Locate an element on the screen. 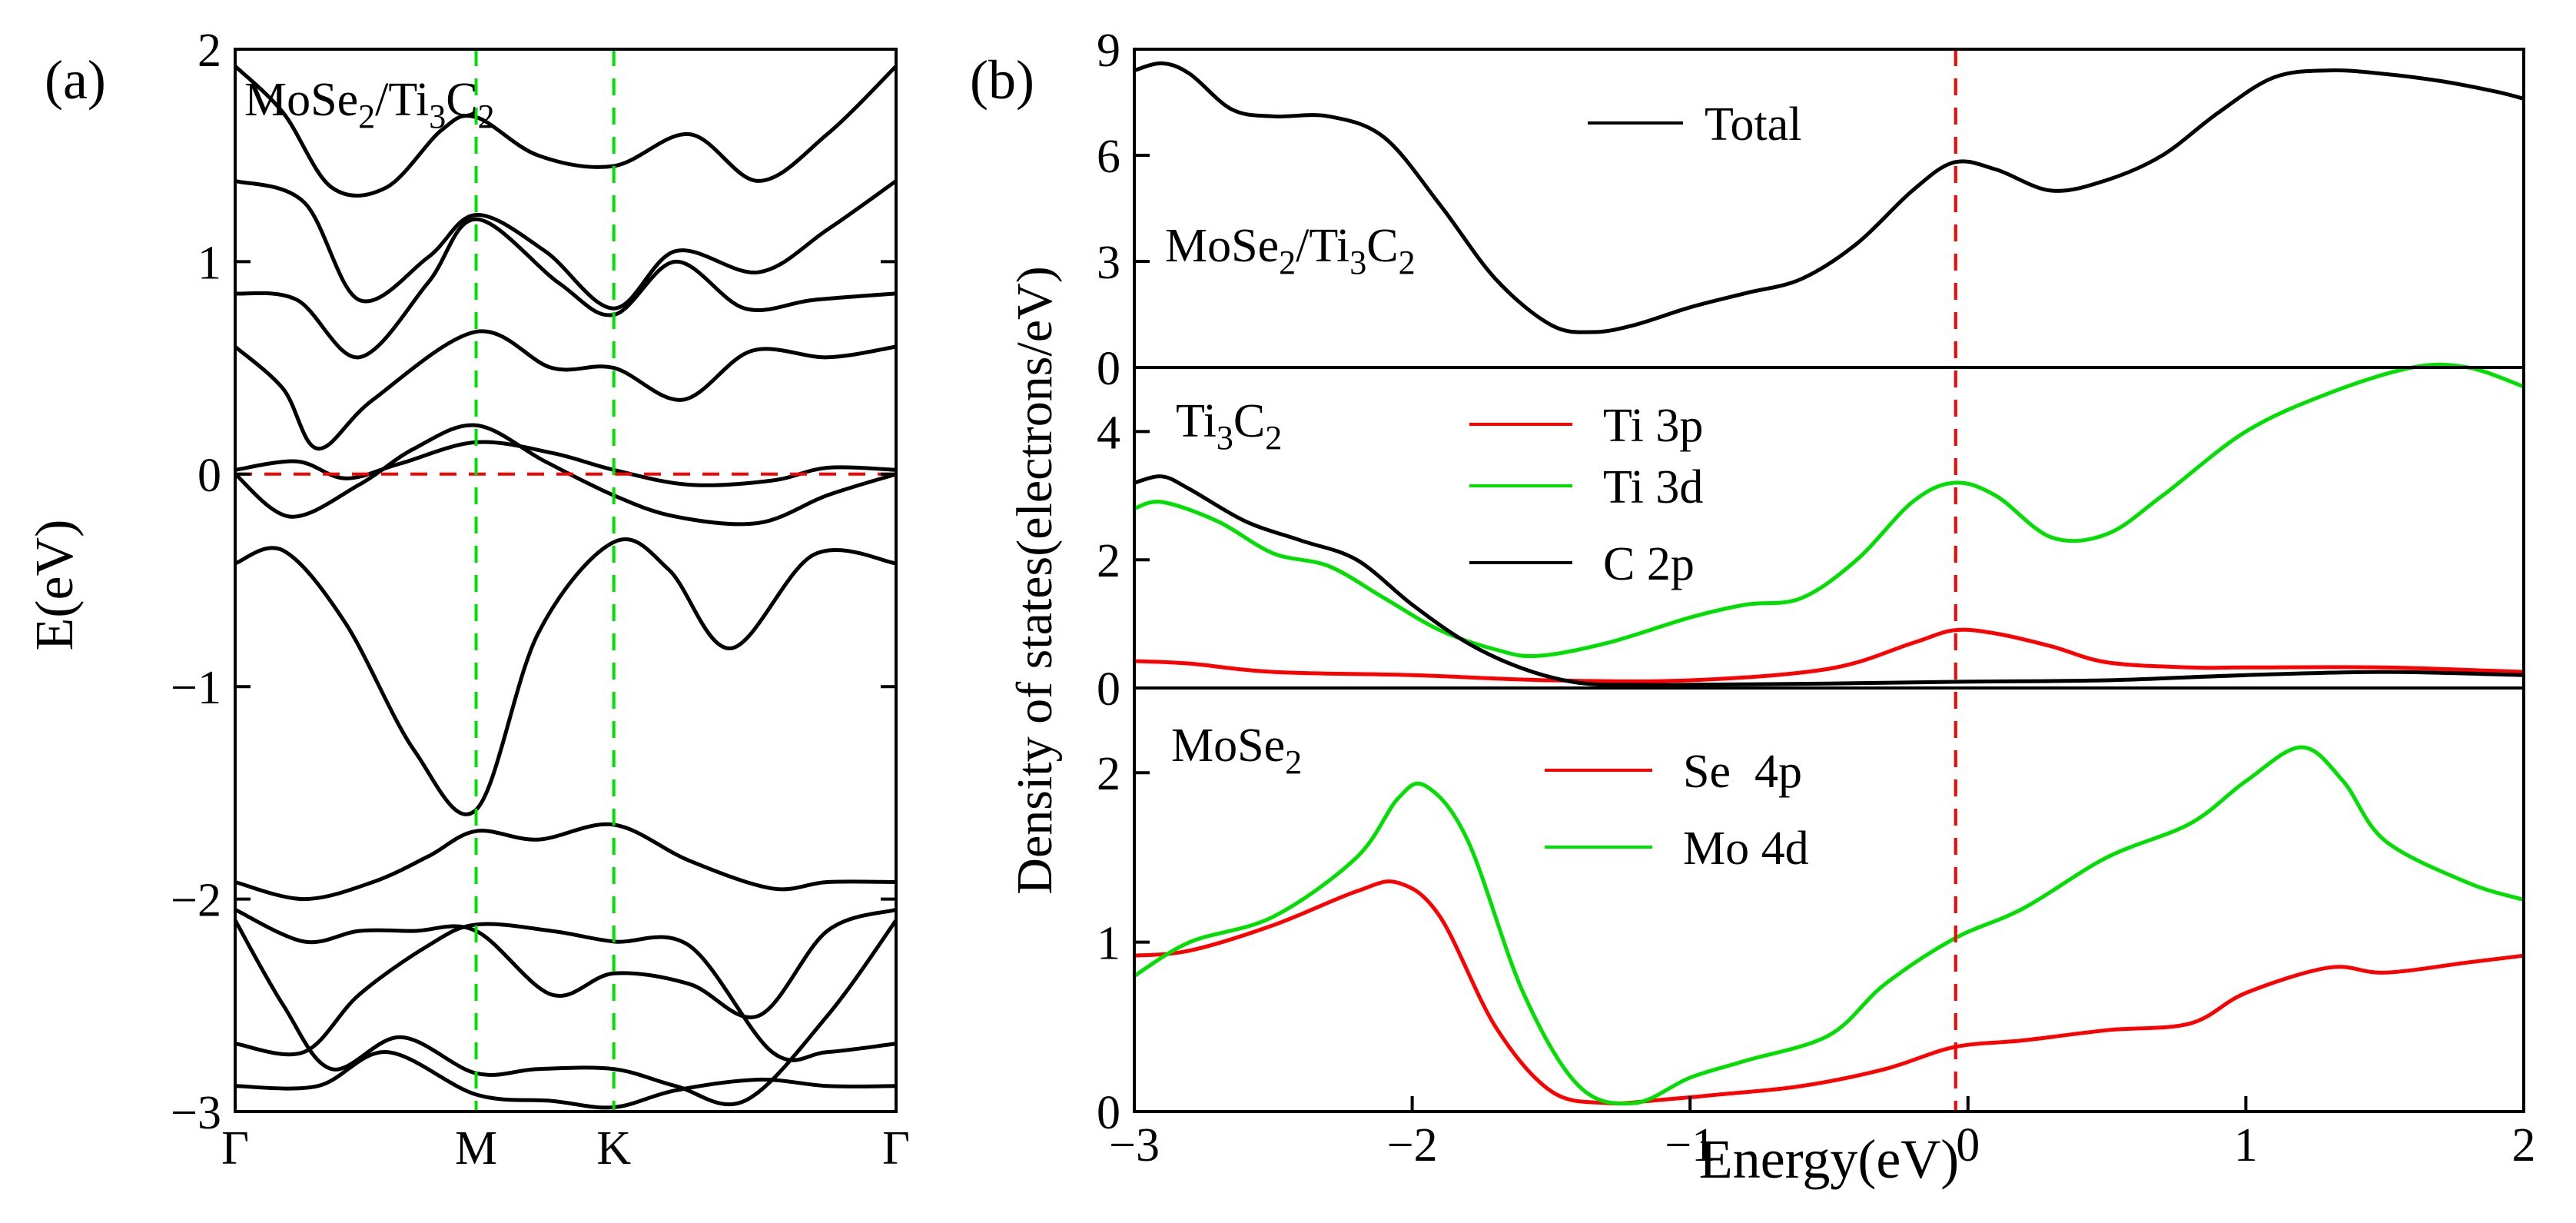 The height and width of the screenshot is (1223, 2576). dos-y-tick-label: 4 is located at coordinates (1108, 433).